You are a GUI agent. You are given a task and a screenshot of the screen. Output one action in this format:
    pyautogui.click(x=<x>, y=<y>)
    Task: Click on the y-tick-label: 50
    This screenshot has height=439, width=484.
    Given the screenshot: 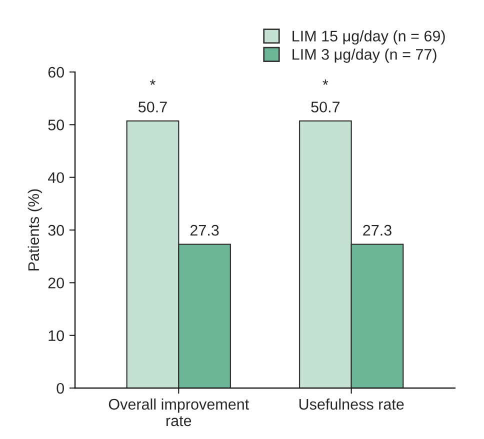 What is the action you would take?
    pyautogui.click(x=56, y=125)
    